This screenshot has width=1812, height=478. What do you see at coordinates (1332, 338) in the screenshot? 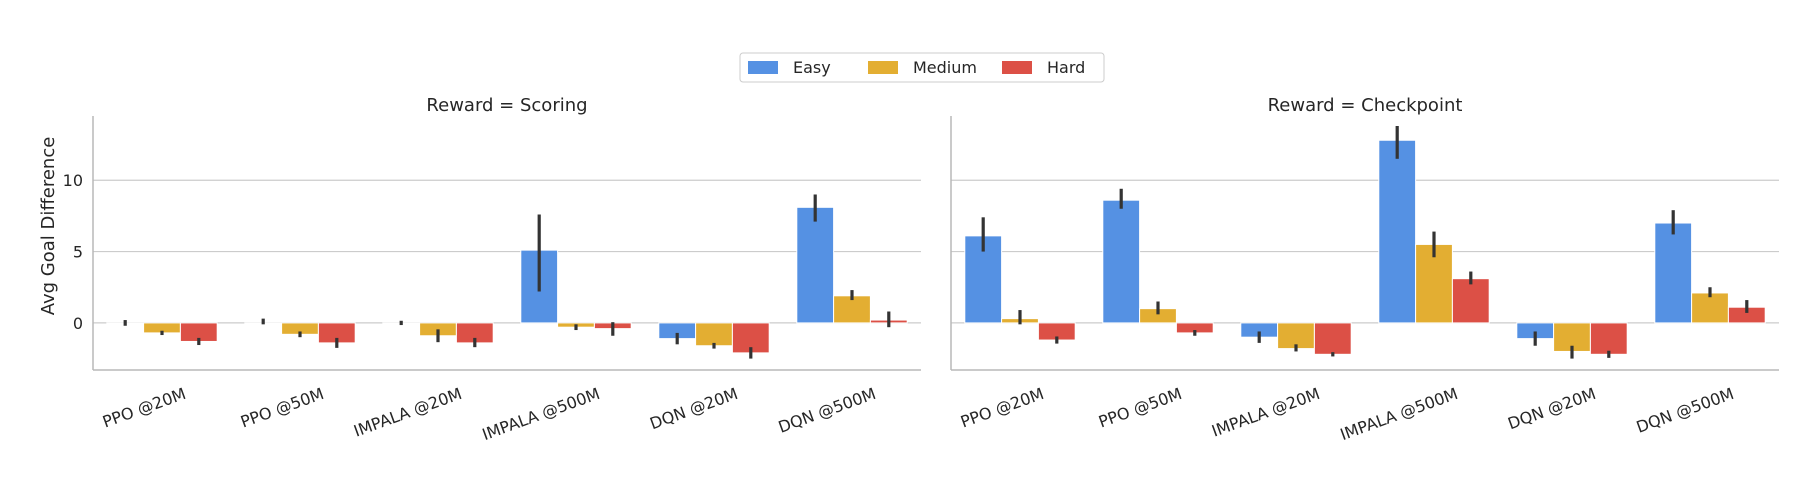
I see `bar-hard-impala-20m` at bounding box center [1332, 338].